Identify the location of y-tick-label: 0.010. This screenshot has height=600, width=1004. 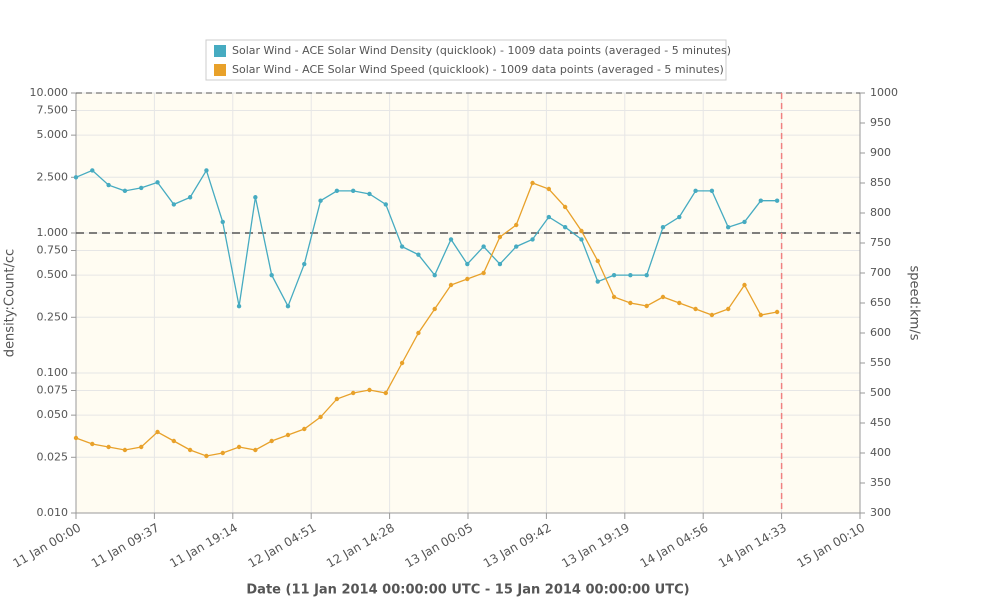
(53, 512).